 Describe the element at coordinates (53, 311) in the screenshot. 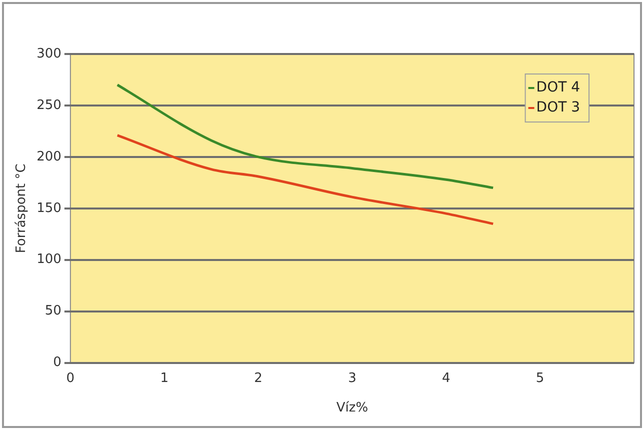

I see `y-tick-label: 50` at that location.